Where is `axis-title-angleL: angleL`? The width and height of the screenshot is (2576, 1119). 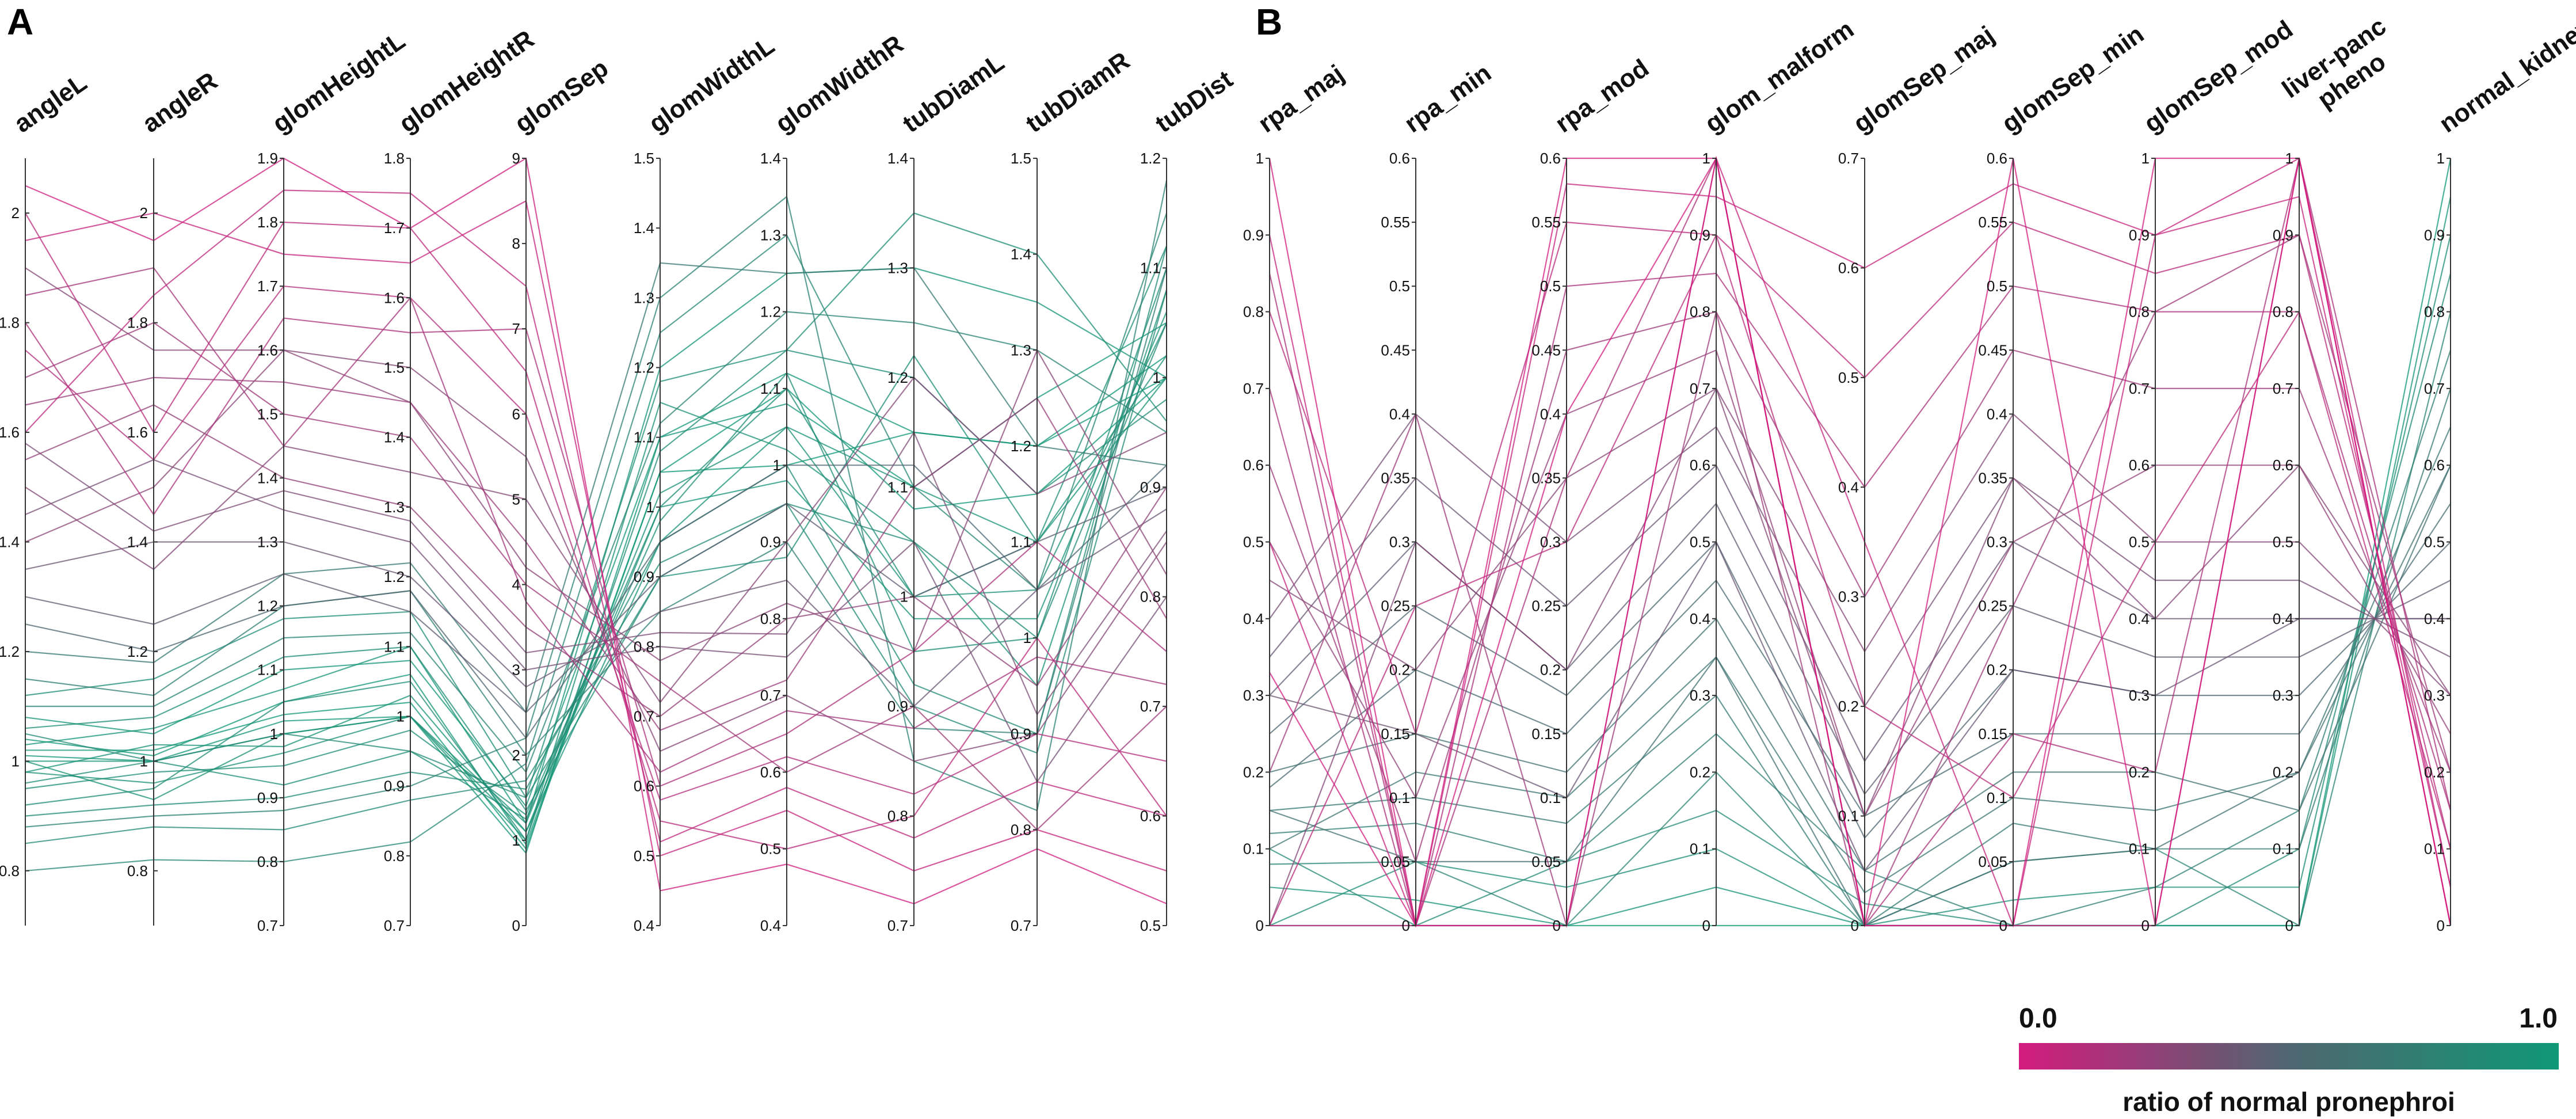 axis-title-angleL: angleL is located at coordinates (50, 103).